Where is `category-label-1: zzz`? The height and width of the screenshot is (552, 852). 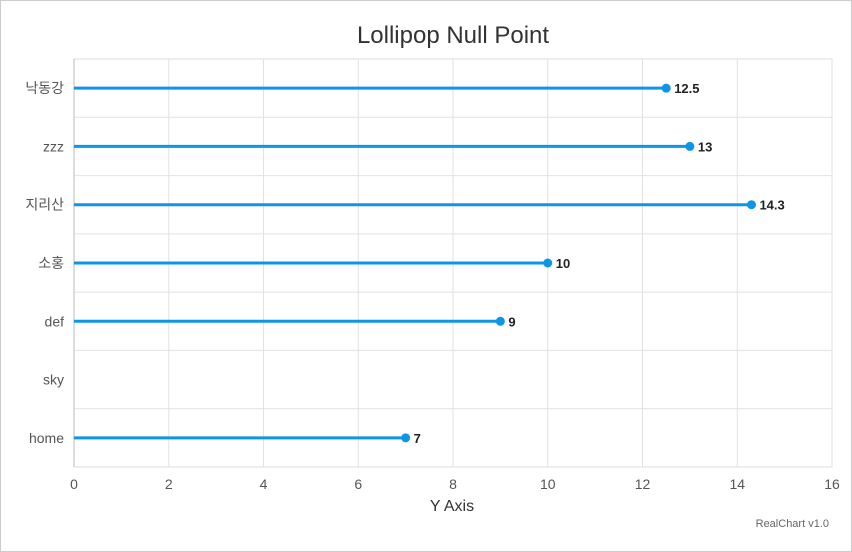 category-label-1: zzz is located at coordinates (53, 146).